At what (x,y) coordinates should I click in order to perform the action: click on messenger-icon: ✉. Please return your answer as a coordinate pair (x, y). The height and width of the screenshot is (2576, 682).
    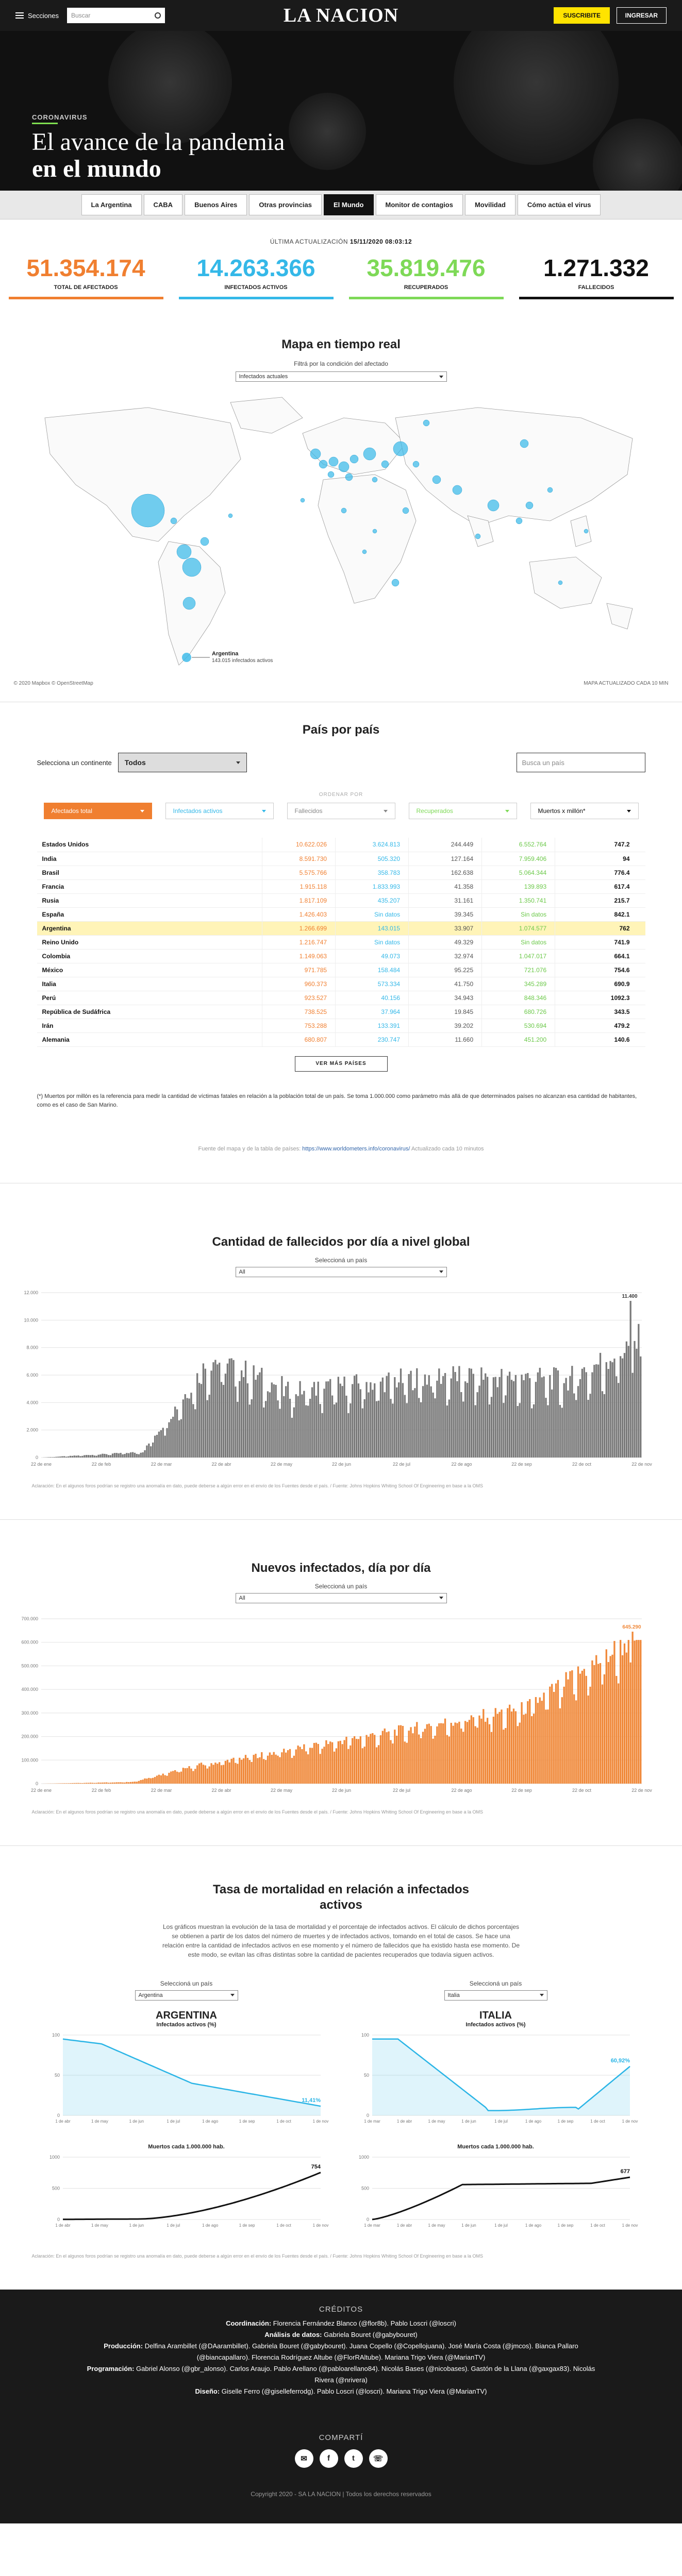
    Looking at the image, I should click on (303, 2458).